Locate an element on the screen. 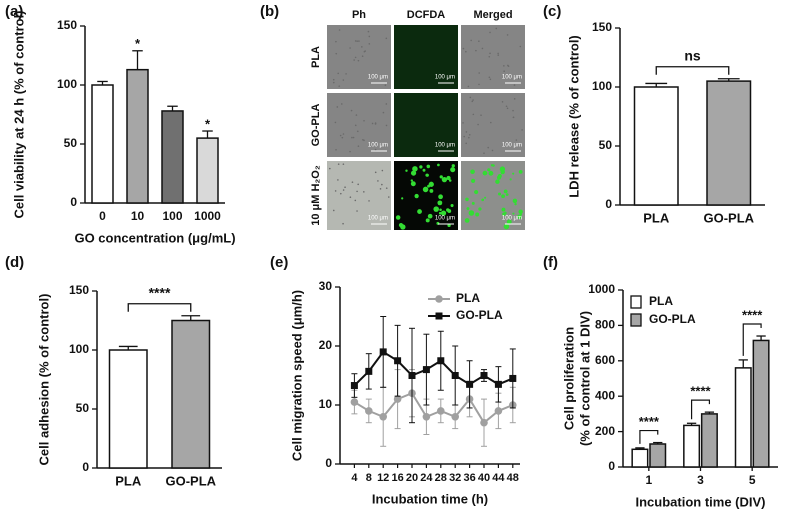  x-tick-label: 8 is located at coordinates (369, 478).